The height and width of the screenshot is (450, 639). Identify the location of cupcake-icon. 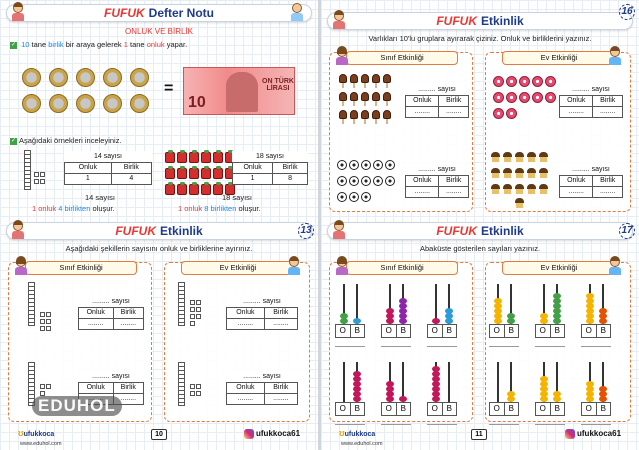
(531, 189).